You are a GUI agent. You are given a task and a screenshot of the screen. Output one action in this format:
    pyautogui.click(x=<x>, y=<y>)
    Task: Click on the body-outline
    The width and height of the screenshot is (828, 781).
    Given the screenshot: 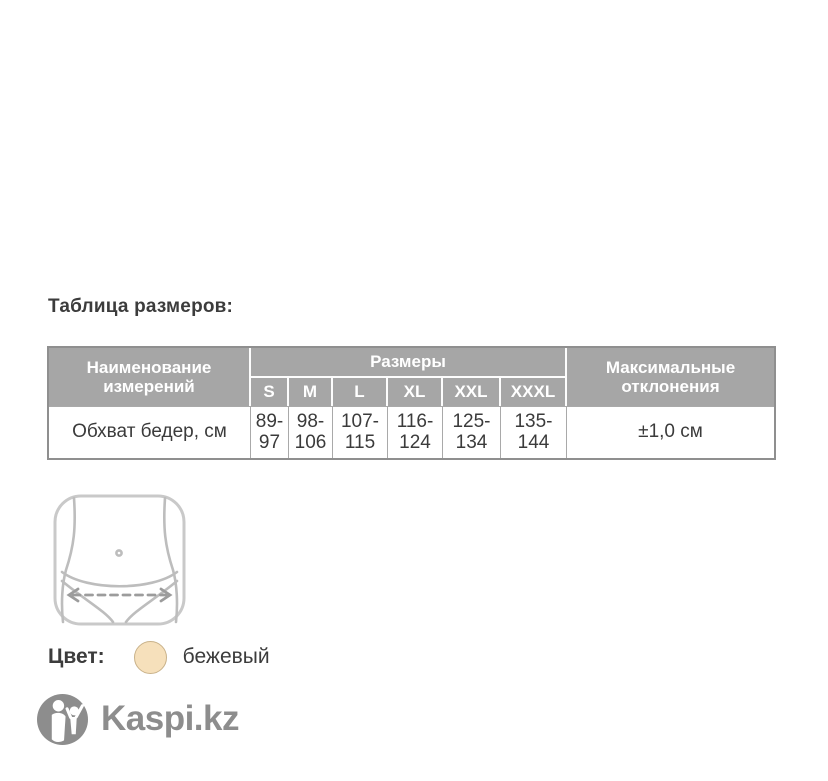 What is the action you would take?
    pyautogui.click(x=119, y=560)
    